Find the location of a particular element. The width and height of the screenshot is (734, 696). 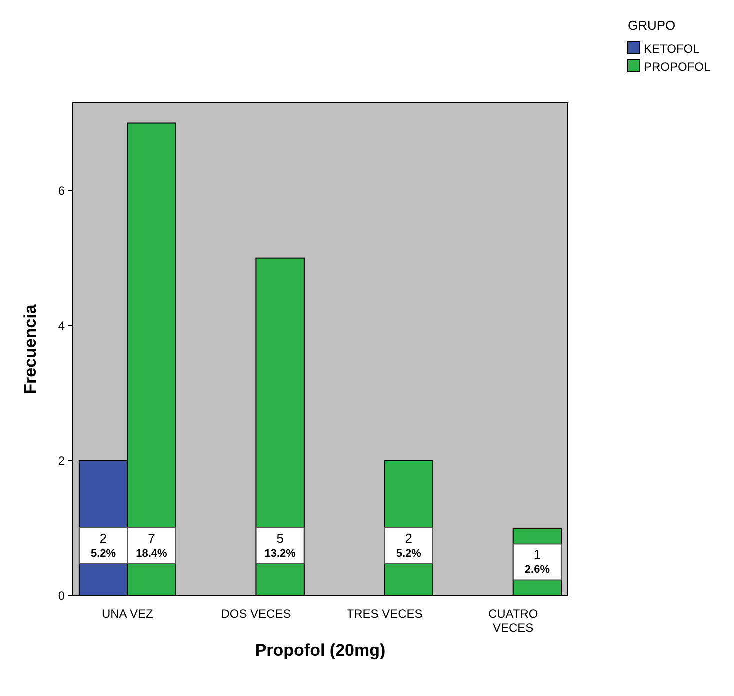

legend-label: PROPOFOL is located at coordinates (678, 67).